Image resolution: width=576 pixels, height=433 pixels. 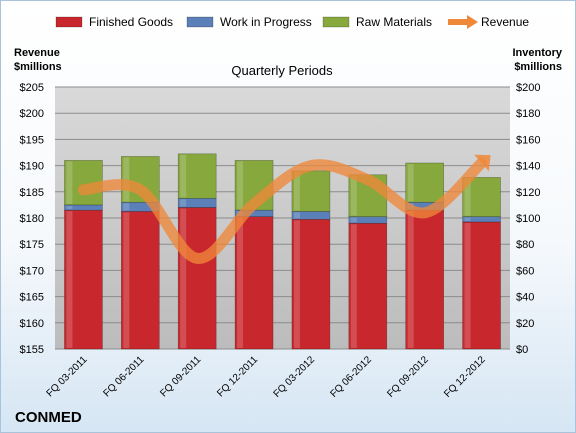 What do you see at coordinates (131, 22) in the screenshot?
I see `legend-label: Finished Goods` at bounding box center [131, 22].